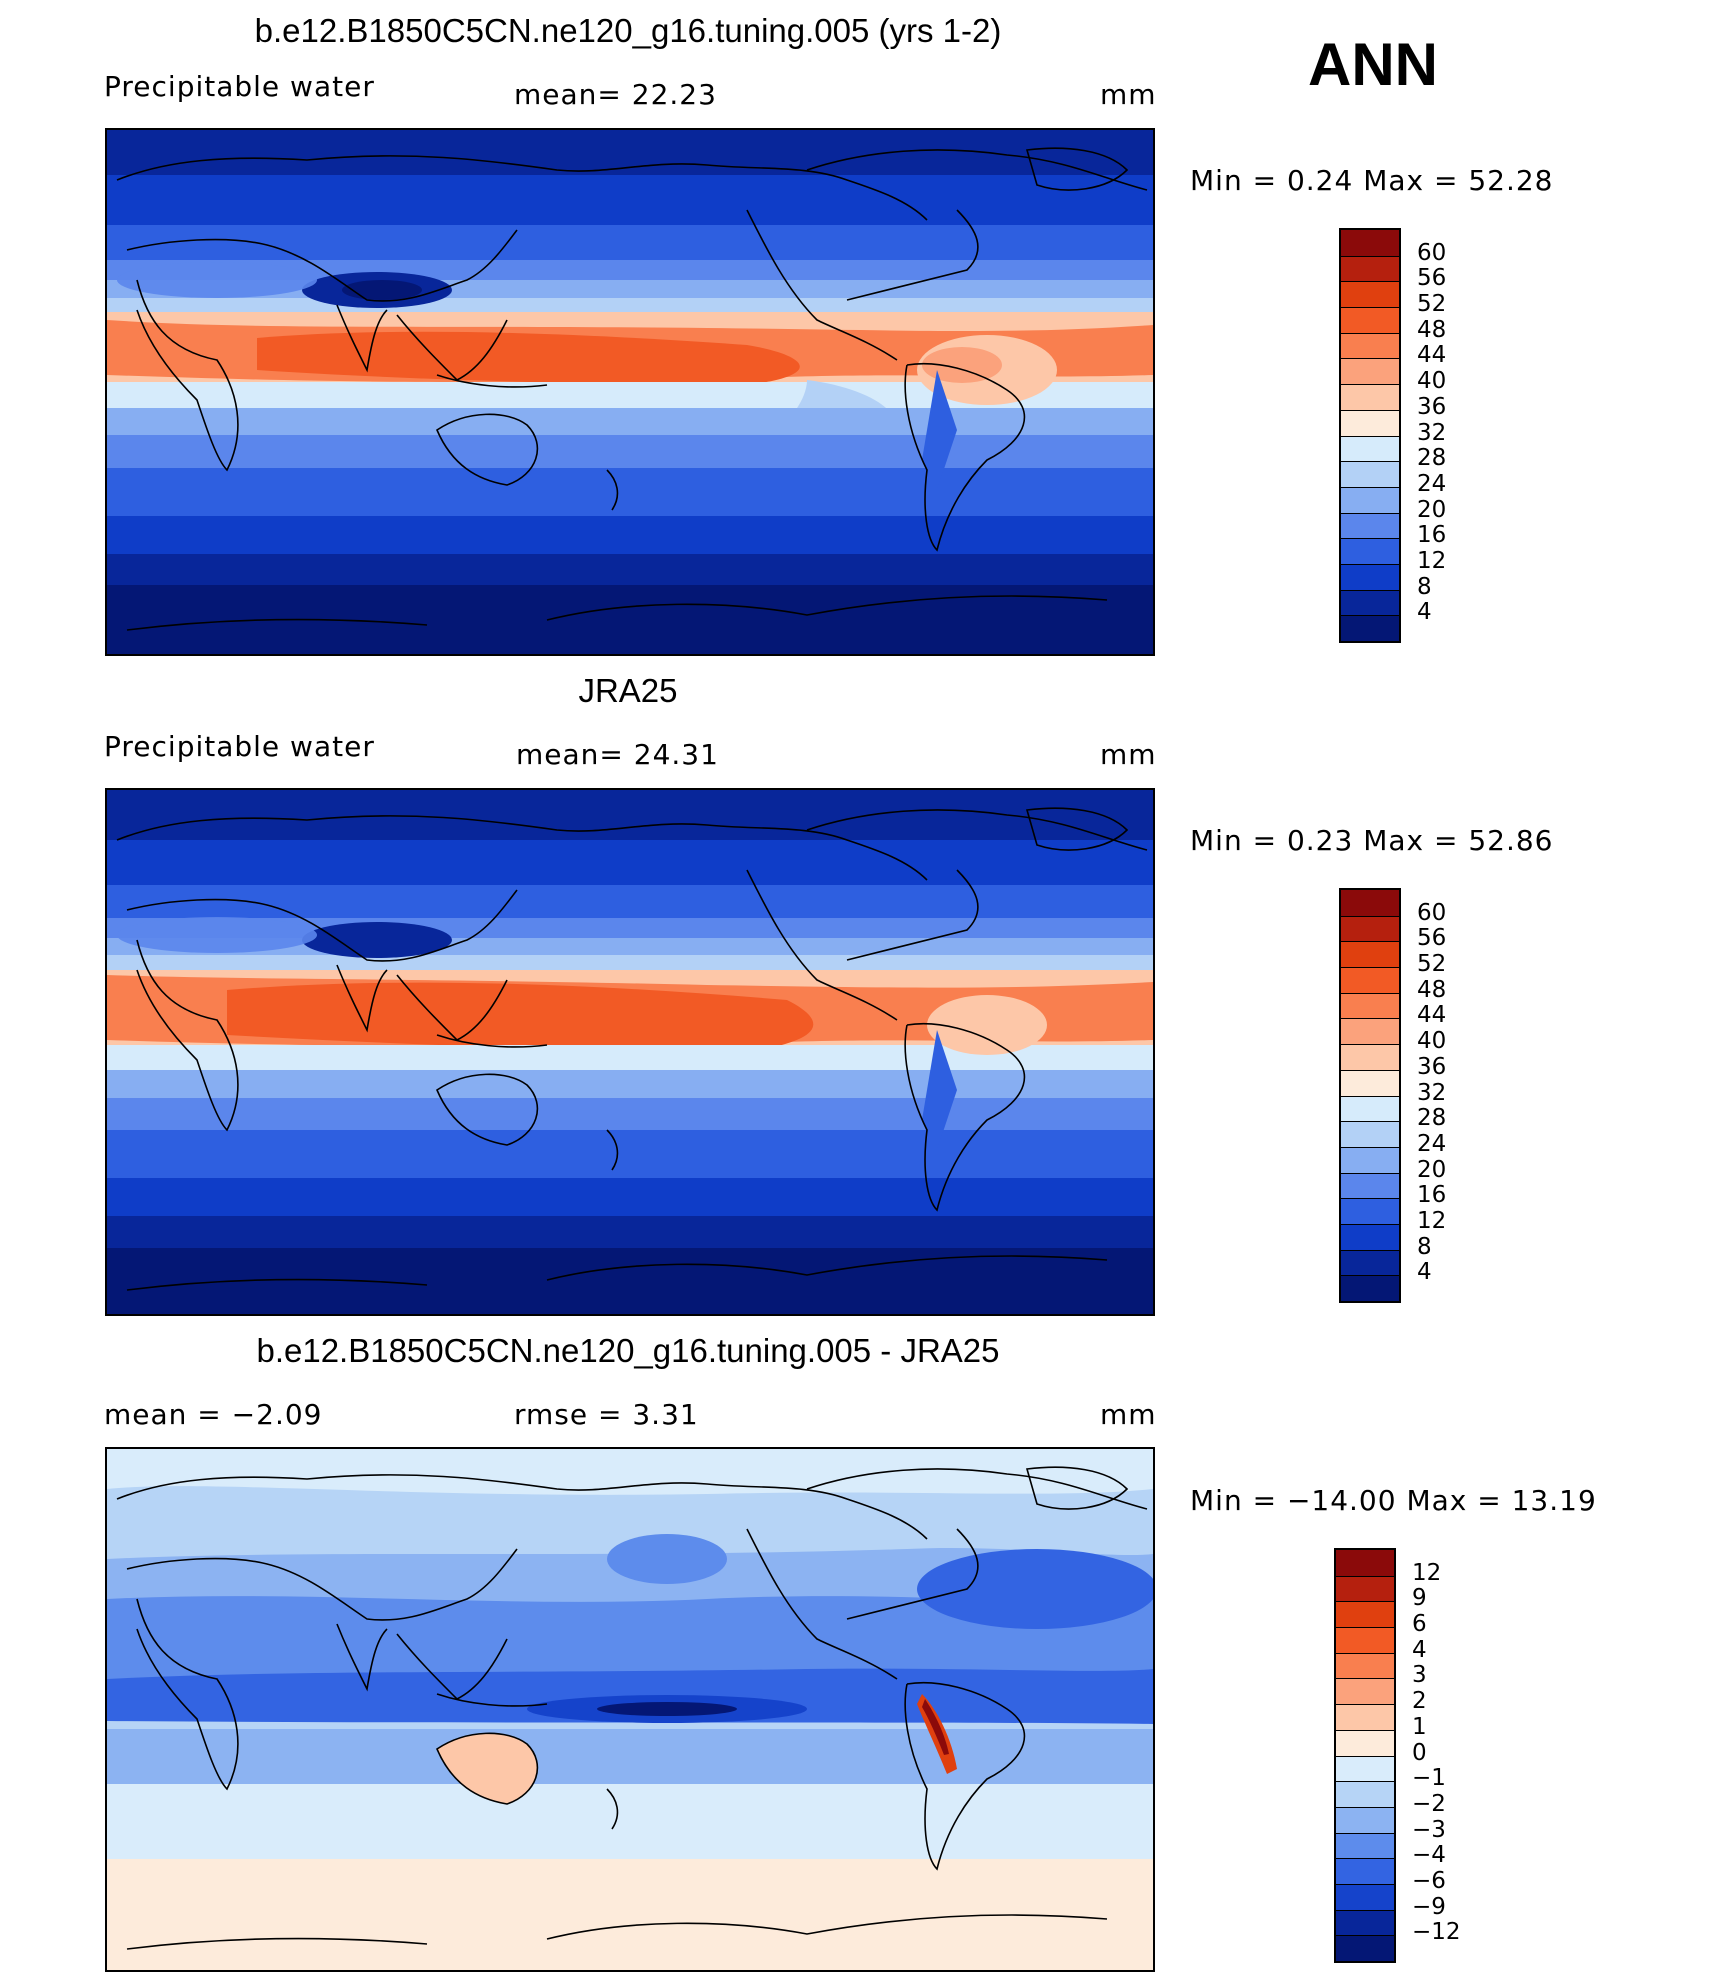 The height and width of the screenshot is (1972, 1710). I want to click on panel-1-colorbar, so click(1370, 435).